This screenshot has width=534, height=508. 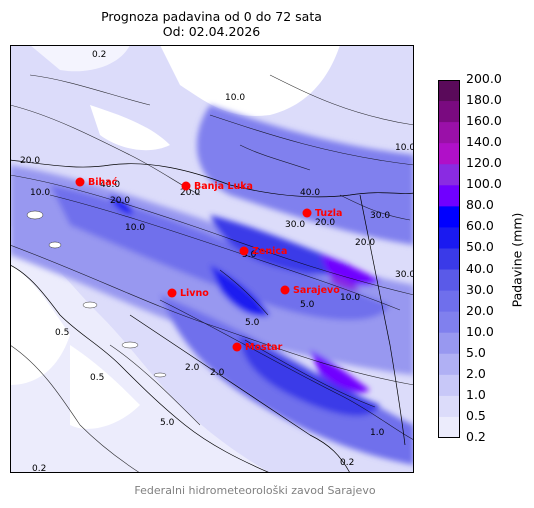 What do you see at coordinates (476, 373) in the screenshot?
I see `colorbar-tick-label: 2.0` at bounding box center [476, 373].